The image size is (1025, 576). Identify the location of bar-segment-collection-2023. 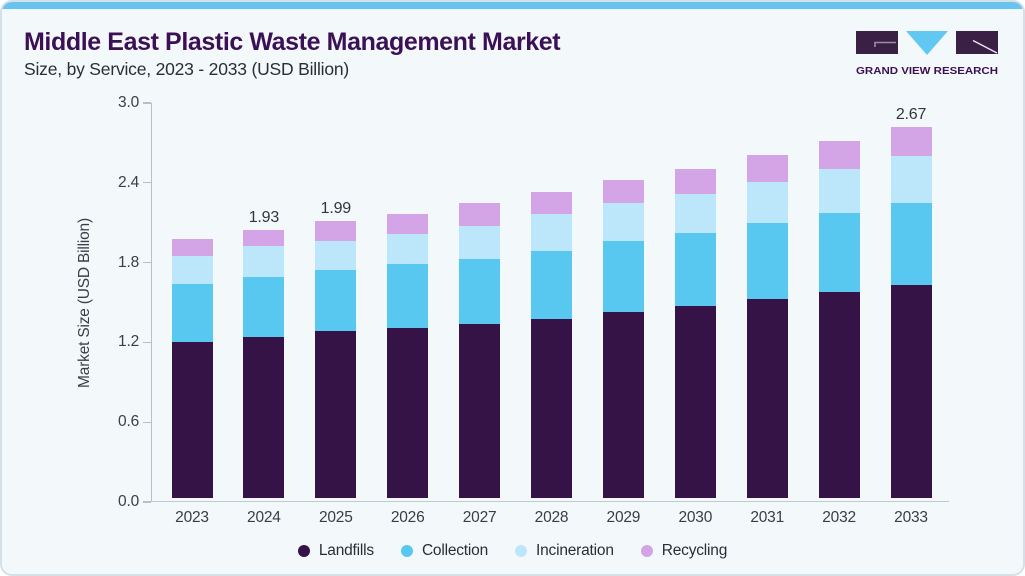
(192, 313).